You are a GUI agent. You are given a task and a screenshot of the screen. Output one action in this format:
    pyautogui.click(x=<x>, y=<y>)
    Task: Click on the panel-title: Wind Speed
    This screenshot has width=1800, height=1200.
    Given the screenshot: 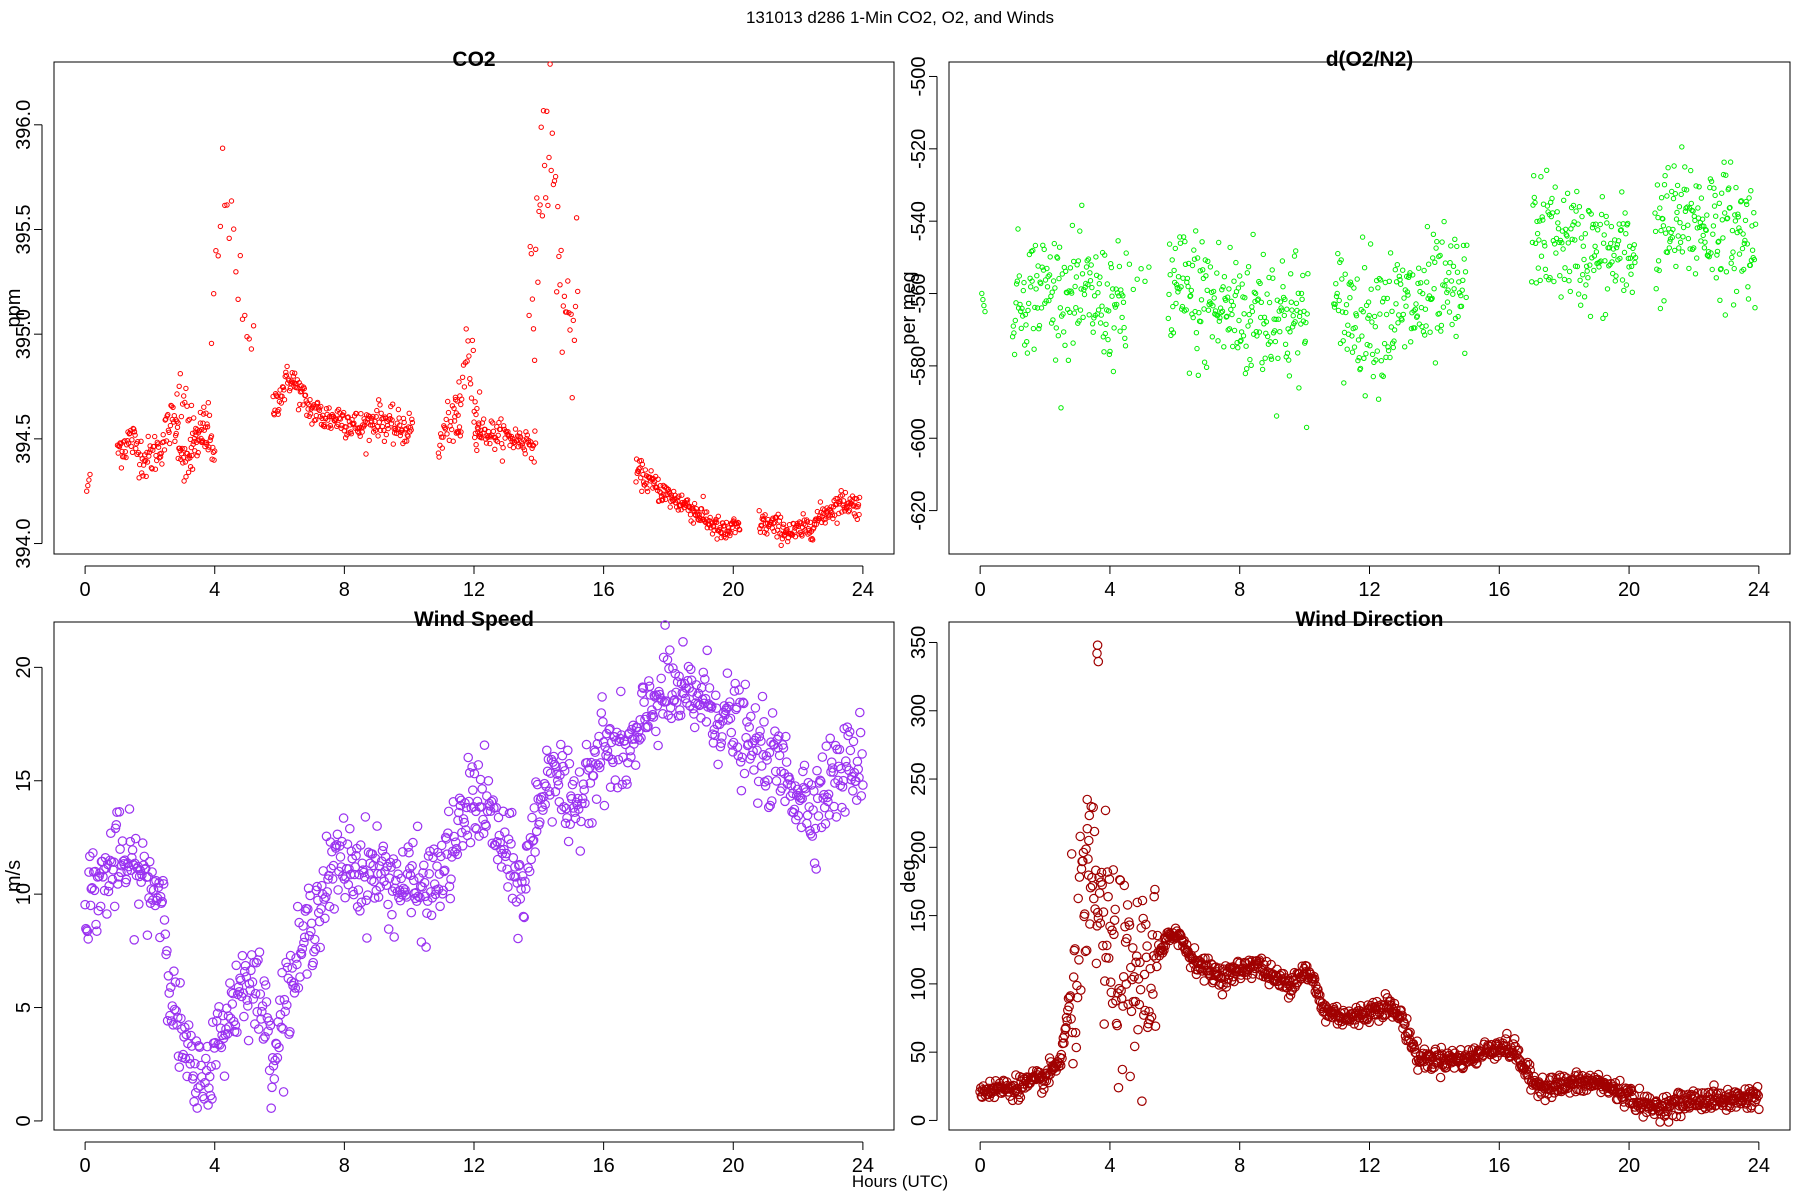 What is the action you would take?
    pyautogui.click(x=474, y=619)
    